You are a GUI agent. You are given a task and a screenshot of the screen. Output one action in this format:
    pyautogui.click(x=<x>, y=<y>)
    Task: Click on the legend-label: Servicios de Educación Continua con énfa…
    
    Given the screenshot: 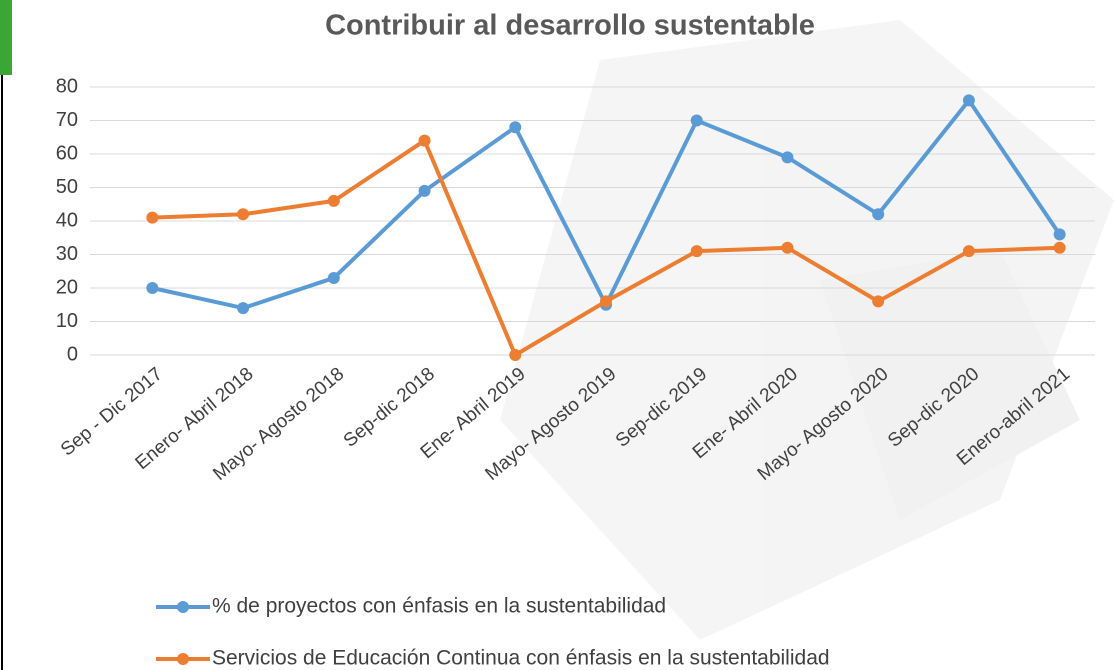 What is the action you would take?
    pyautogui.click(x=521, y=658)
    